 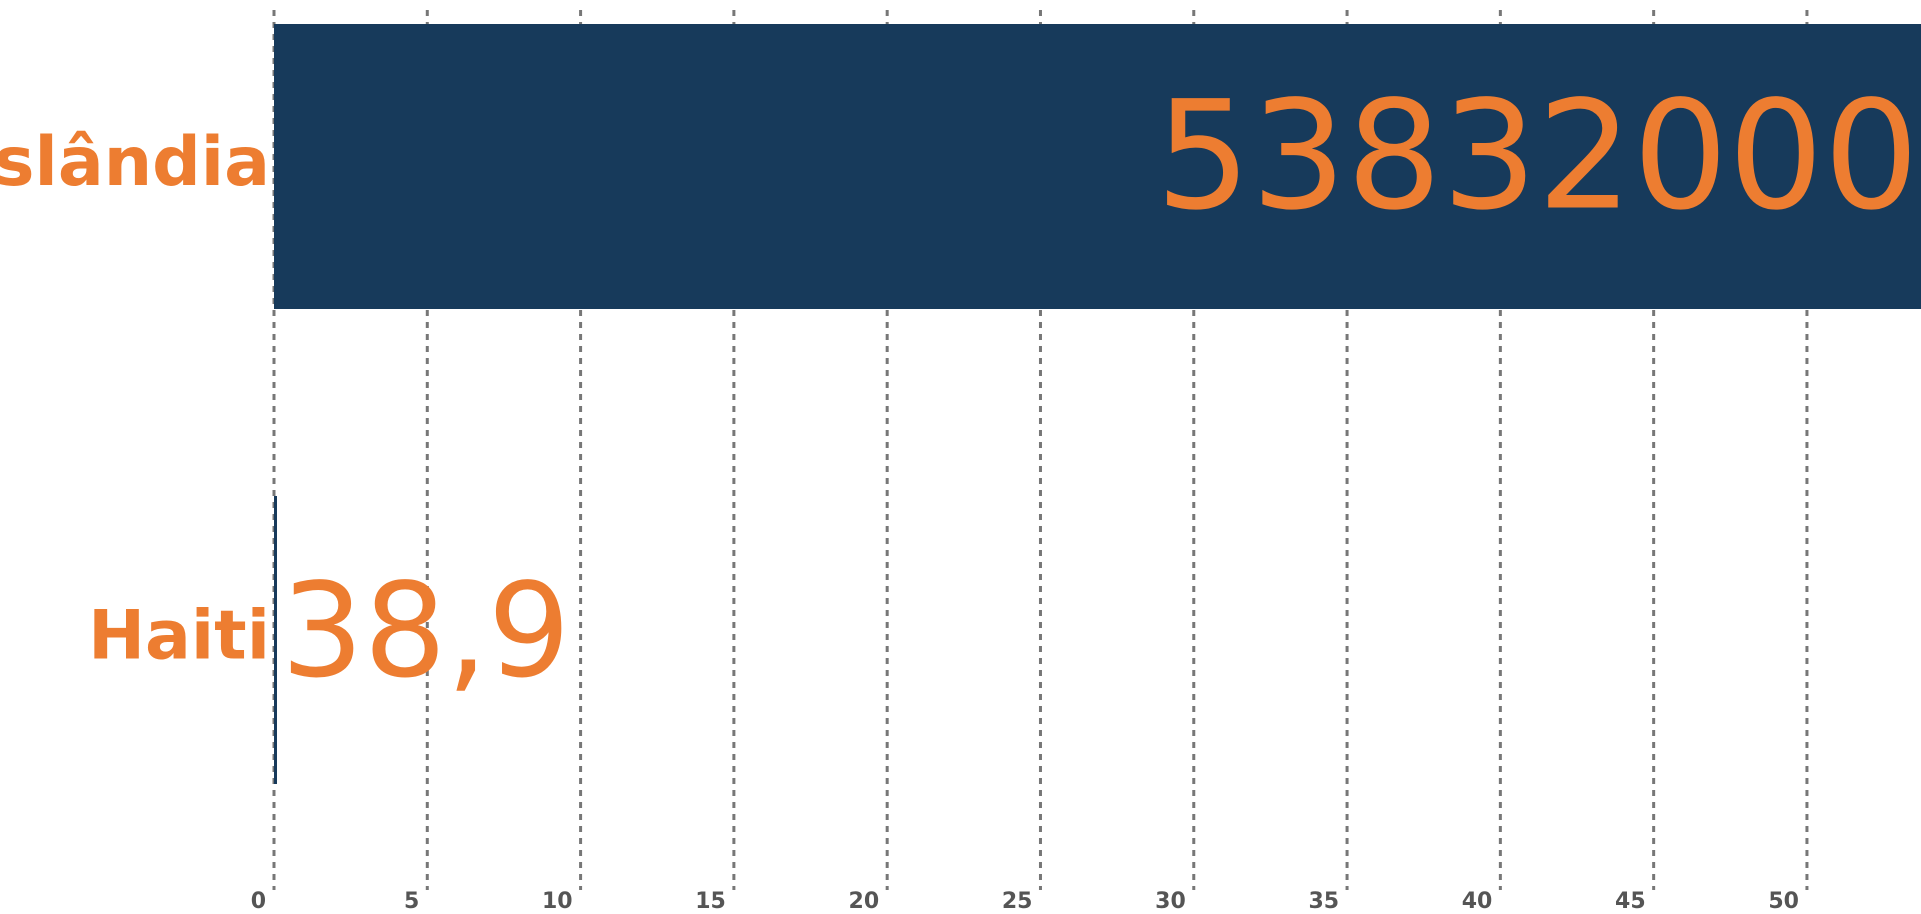 What do you see at coordinates (864, 901) in the screenshot?
I see `x-tick-label: 20` at bounding box center [864, 901].